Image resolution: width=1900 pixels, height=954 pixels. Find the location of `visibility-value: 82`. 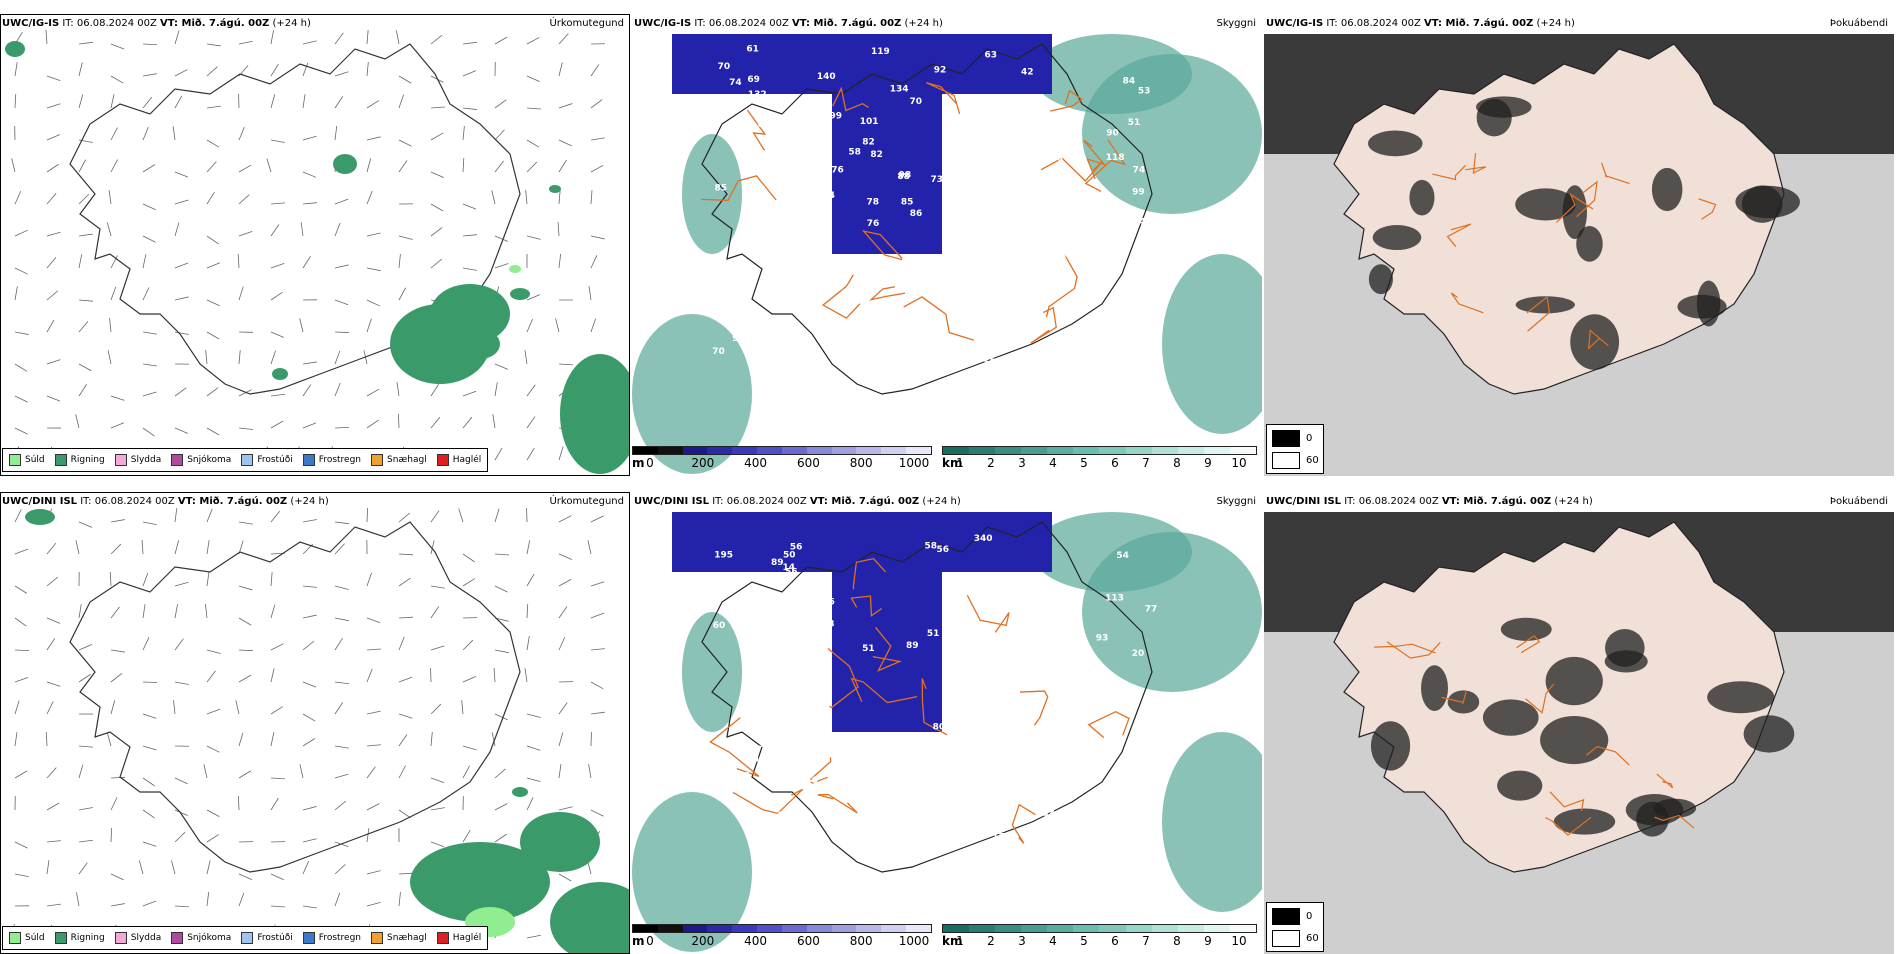

visibility-value: 82 is located at coordinates (1155, 250).